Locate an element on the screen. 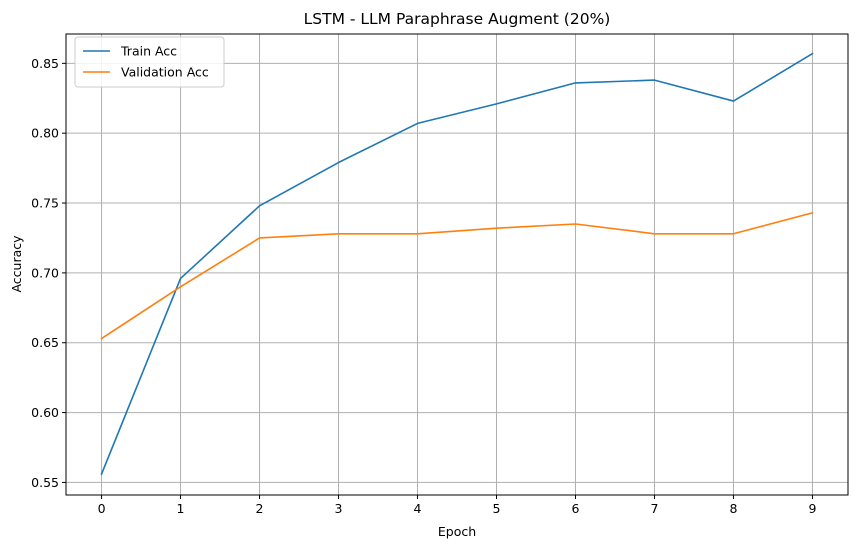 This screenshot has height=547, width=855. y-axis-ticks: 0.55 0.60 0.65 0.70 0.75 0.80 0.85 is located at coordinates (48, 273).